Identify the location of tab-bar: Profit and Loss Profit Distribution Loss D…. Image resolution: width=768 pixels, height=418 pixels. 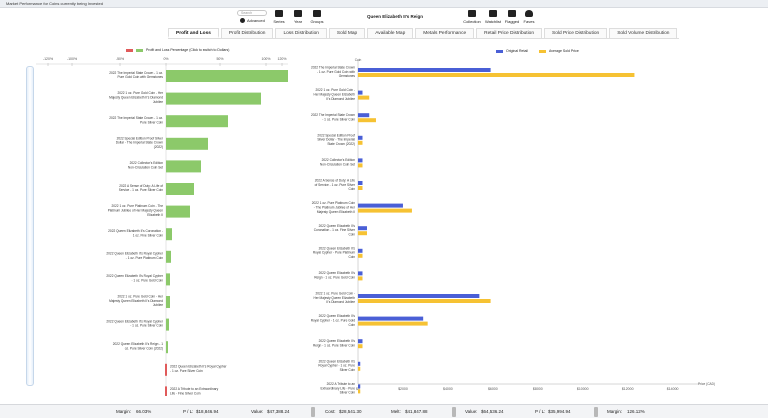
(424, 33).